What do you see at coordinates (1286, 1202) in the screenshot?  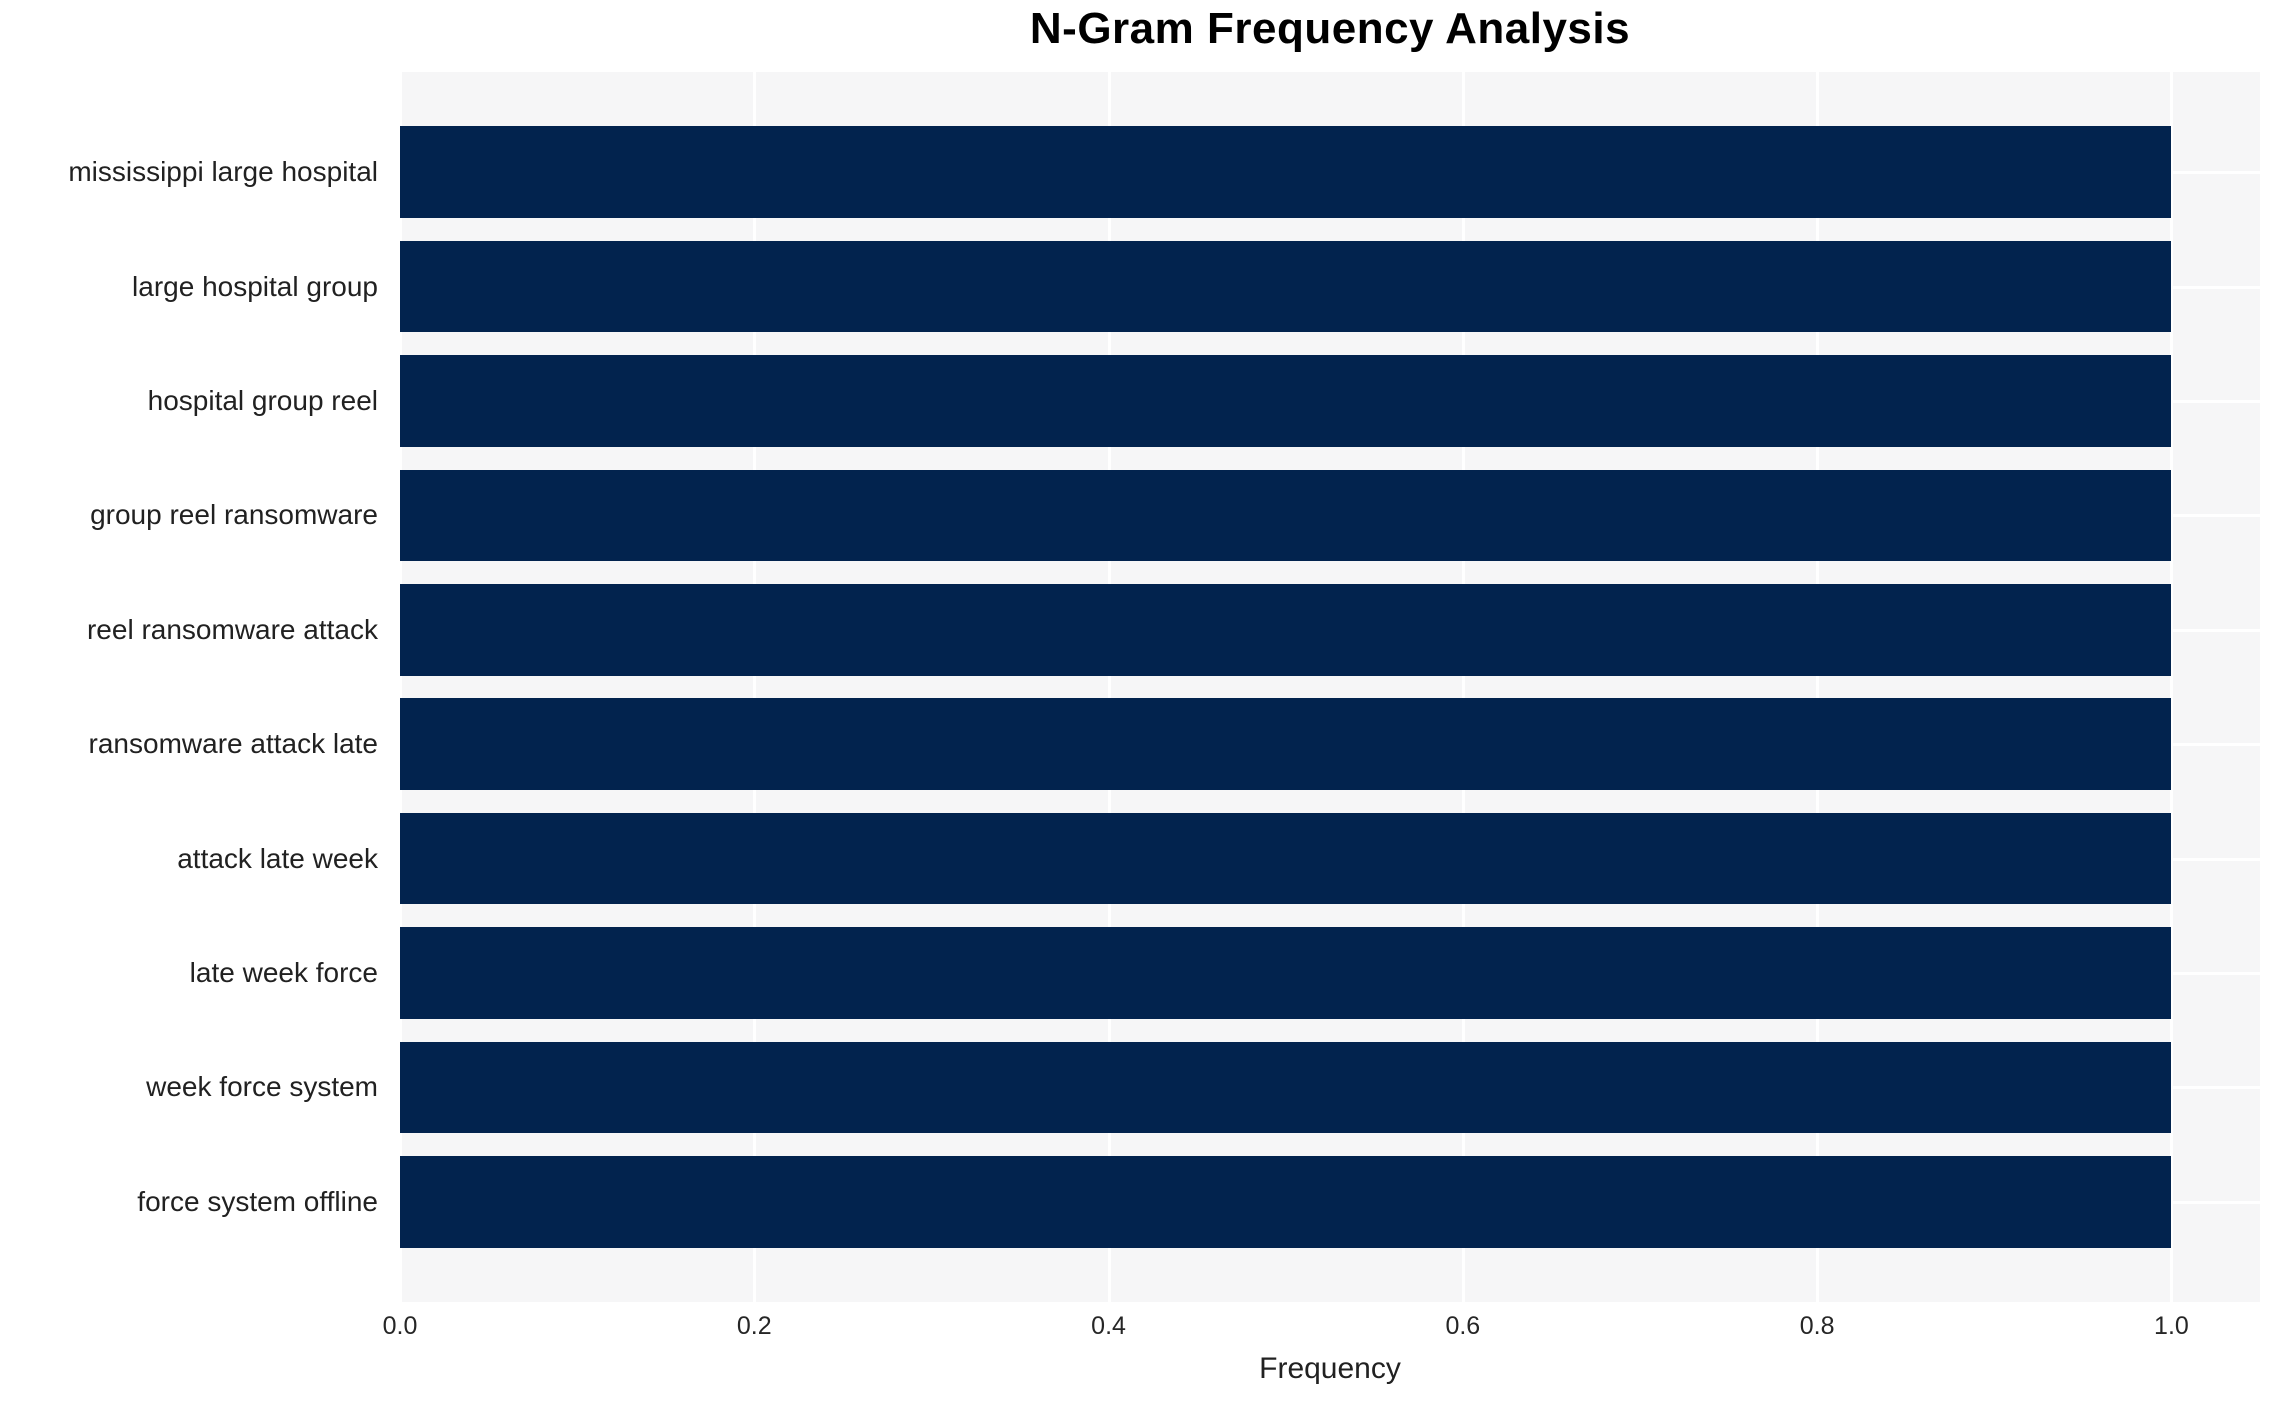 I see `bar-force-system-offline` at bounding box center [1286, 1202].